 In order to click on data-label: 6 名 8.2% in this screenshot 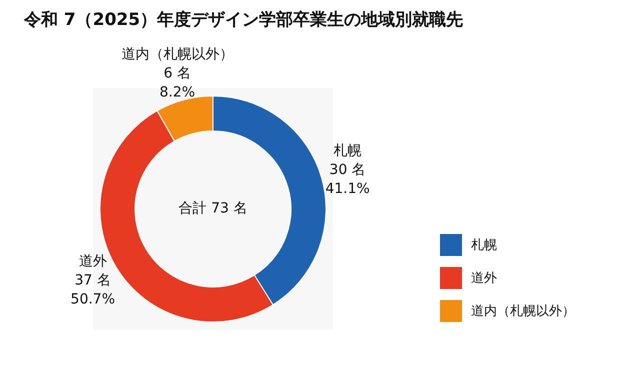, I will do `click(177, 82)`.